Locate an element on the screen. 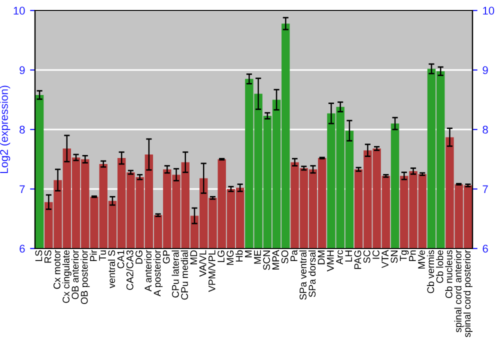 The width and height of the screenshot is (500, 350). x-tick-label: LG is located at coordinates (221, 256).